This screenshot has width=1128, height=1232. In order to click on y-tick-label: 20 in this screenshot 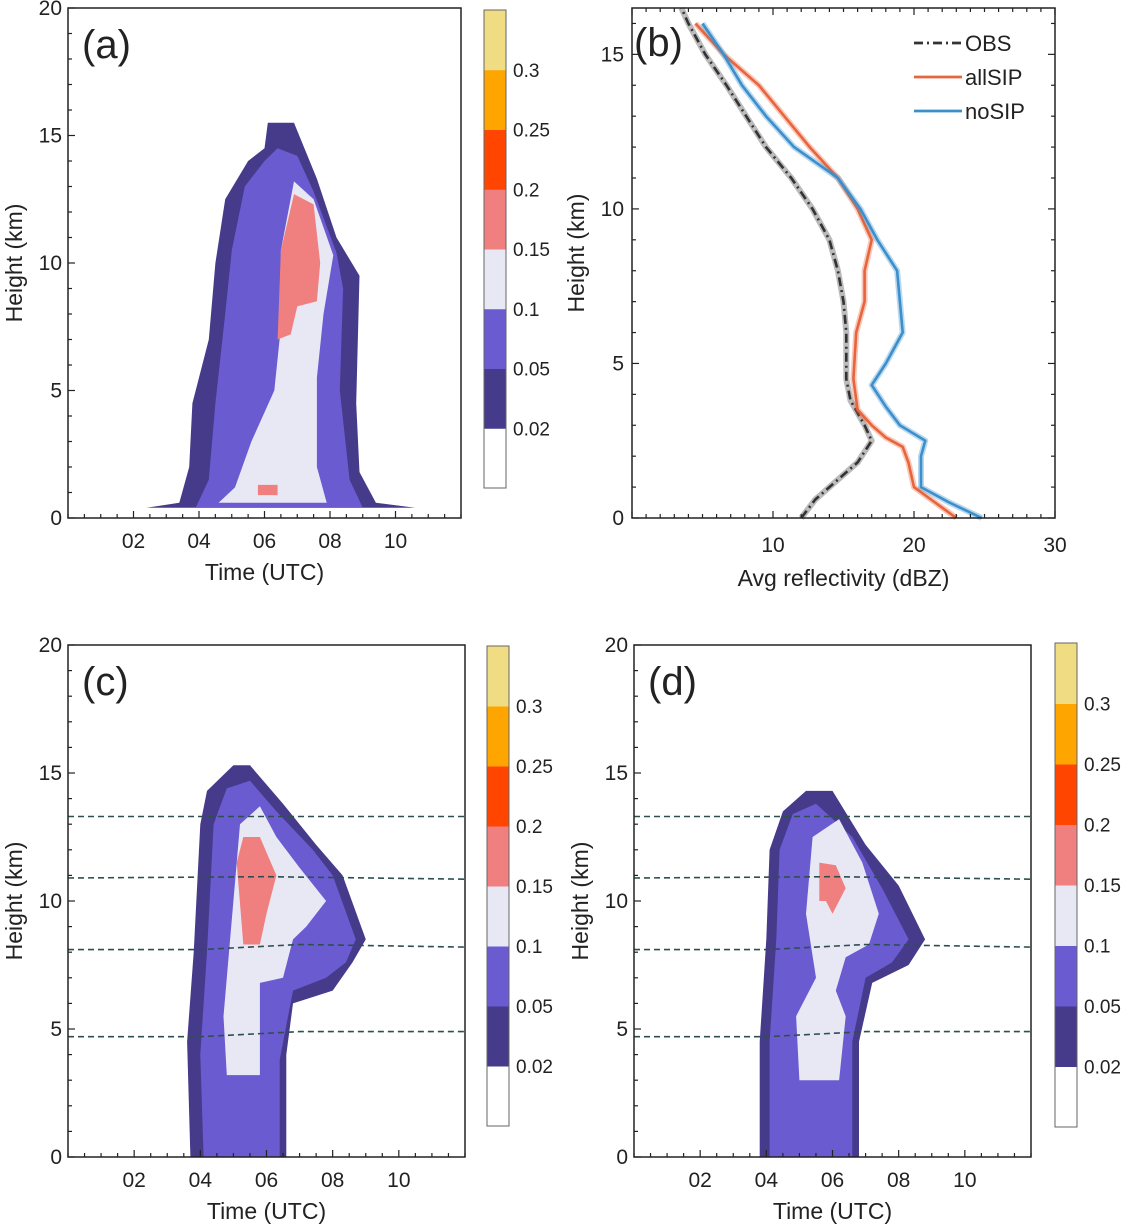, I will do `click(50, 10)`.